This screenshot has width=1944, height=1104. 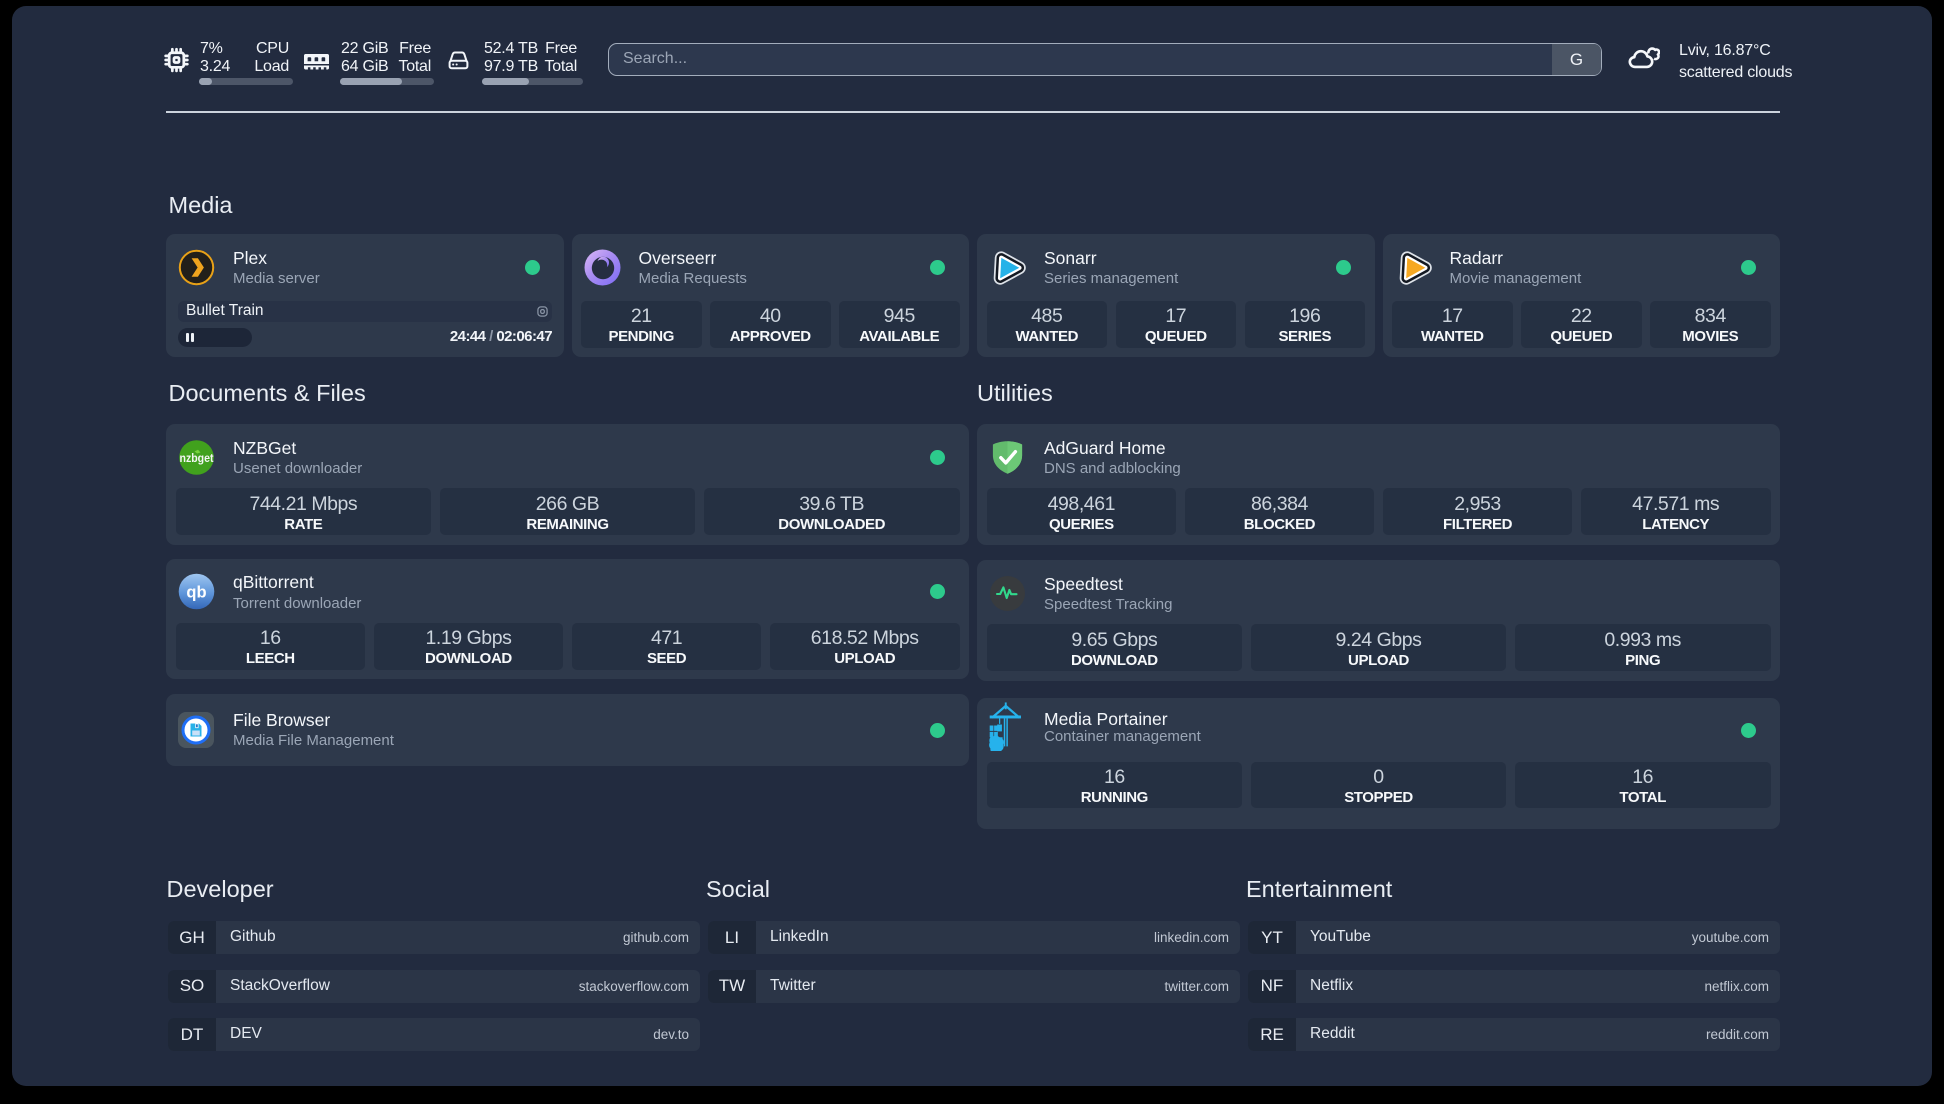 What do you see at coordinates (196, 593) in the screenshot?
I see `svg-text: qb` at bounding box center [196, 593].